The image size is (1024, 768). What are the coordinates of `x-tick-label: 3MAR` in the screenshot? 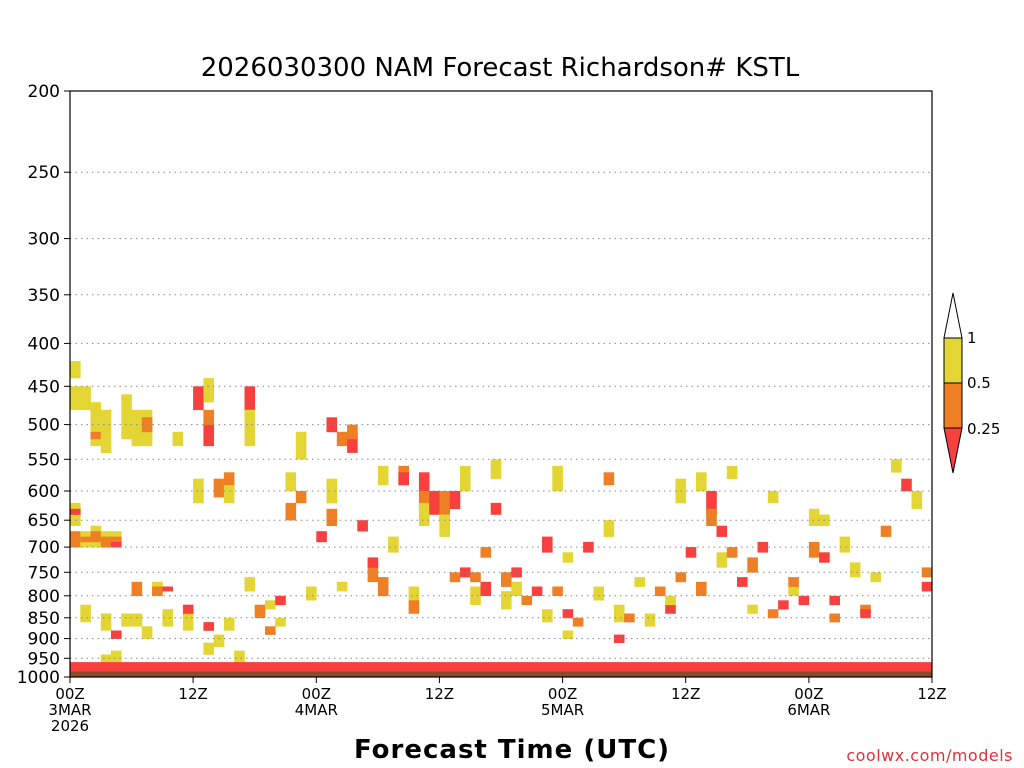 It's located at (69, 710).